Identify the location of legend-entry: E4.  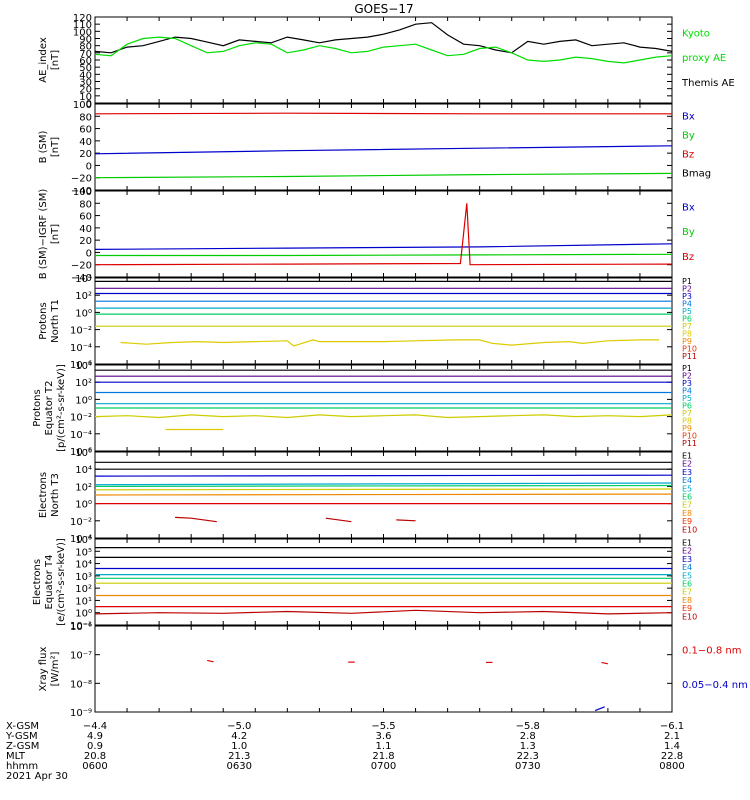
(687, 567).